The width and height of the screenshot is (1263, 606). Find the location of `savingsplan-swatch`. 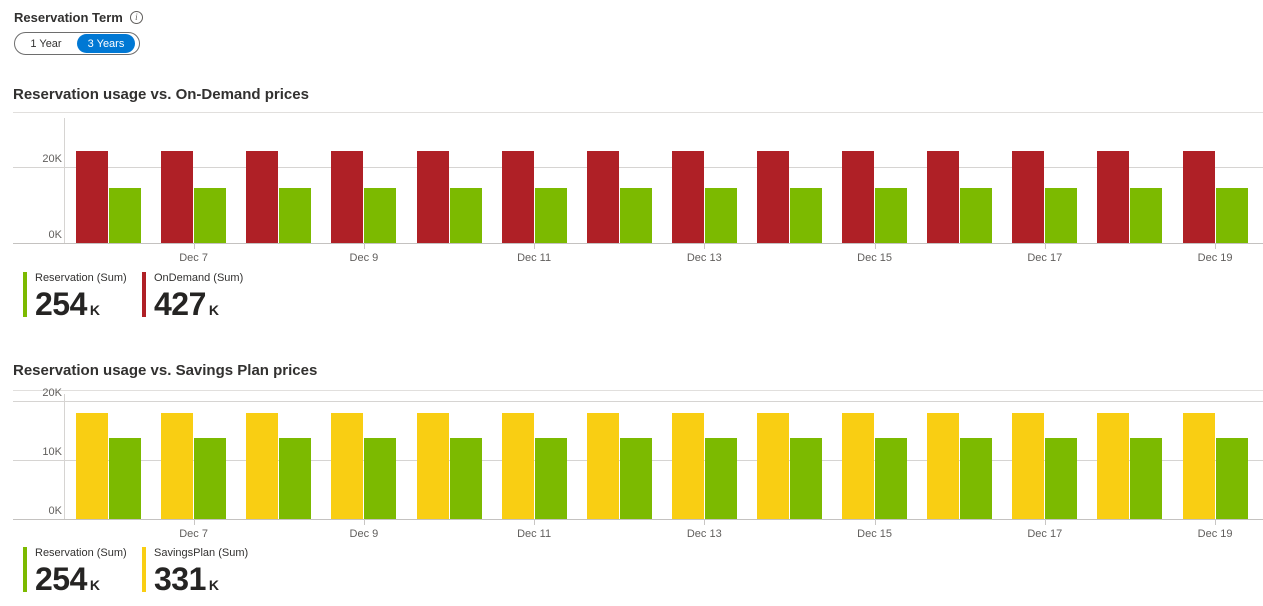

savingsplan-swatch is located at coordinates (144, 569).